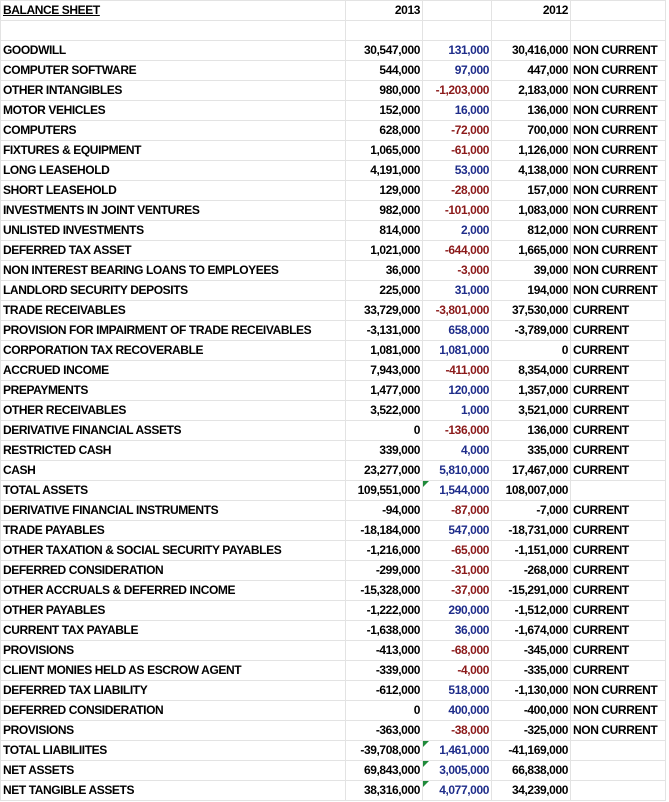 The height and width of the screenshot is (802, 669). Describe the element at coordinates (384, 590) in the screenshot. I see `value-2013-cell: -15,328,000` at that location.